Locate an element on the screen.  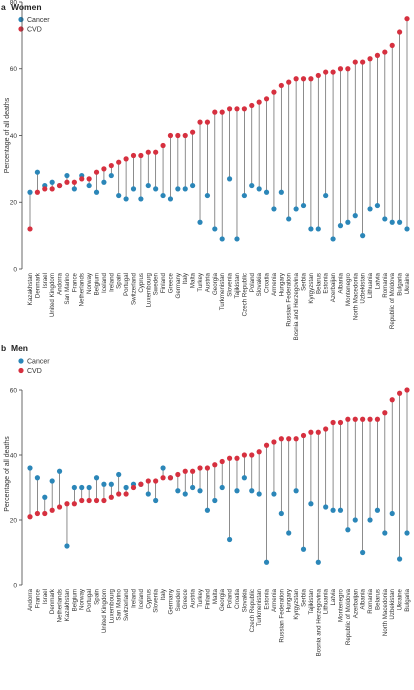
panel-a-ylabel: Percentage of all deaths is located at coordinates (7, 135).